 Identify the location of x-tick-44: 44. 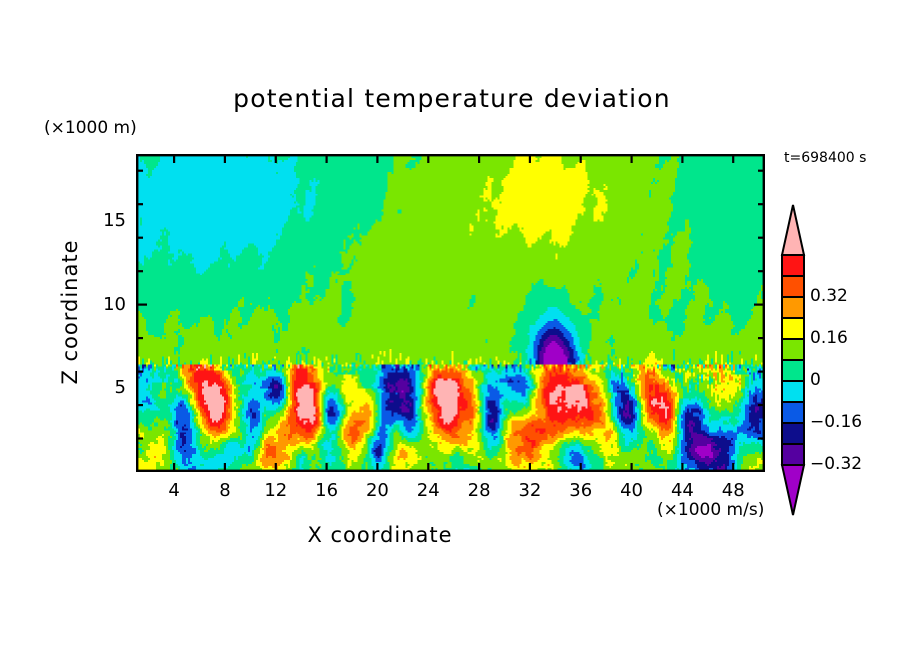
(682, 490).